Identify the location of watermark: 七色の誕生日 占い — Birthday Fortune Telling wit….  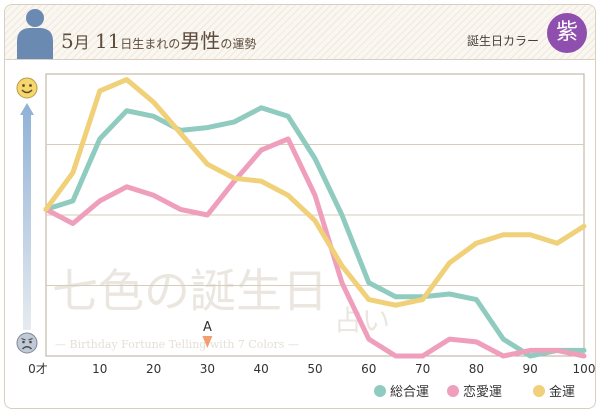
(221, 307).